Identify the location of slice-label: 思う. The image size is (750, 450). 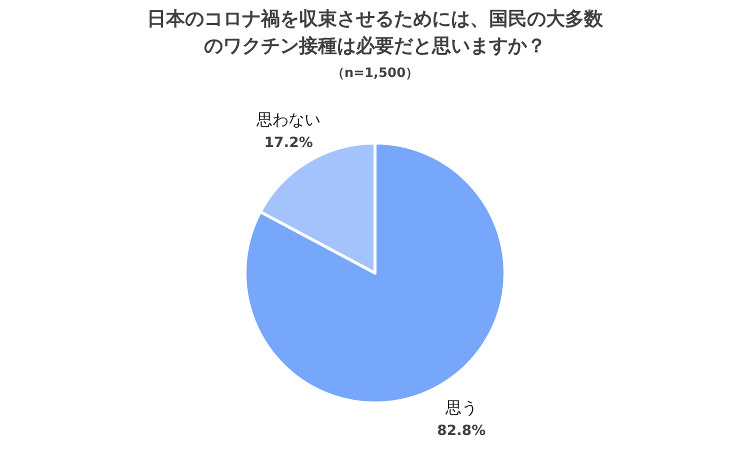
(461, 408).